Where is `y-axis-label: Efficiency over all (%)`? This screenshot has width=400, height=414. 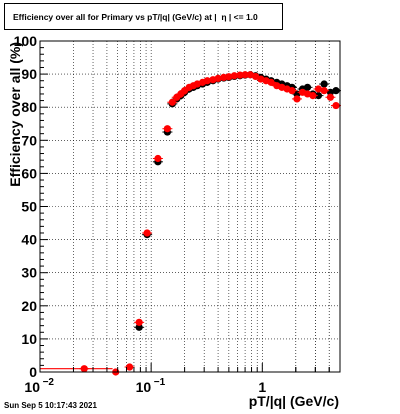 y-axis-label: Efficiency over all (%) is located at coordinates (15, 114).